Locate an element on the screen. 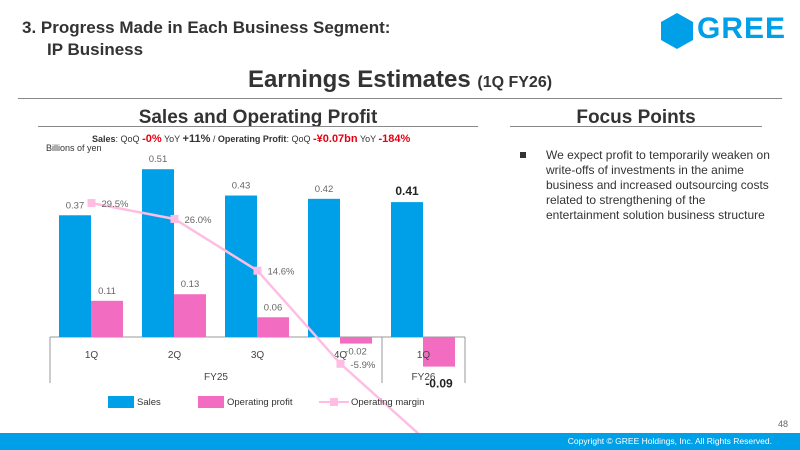 The height and width of the screenshot is (450, 800). summary-sales-yoy: +11% is located at coordinates (196, 139).